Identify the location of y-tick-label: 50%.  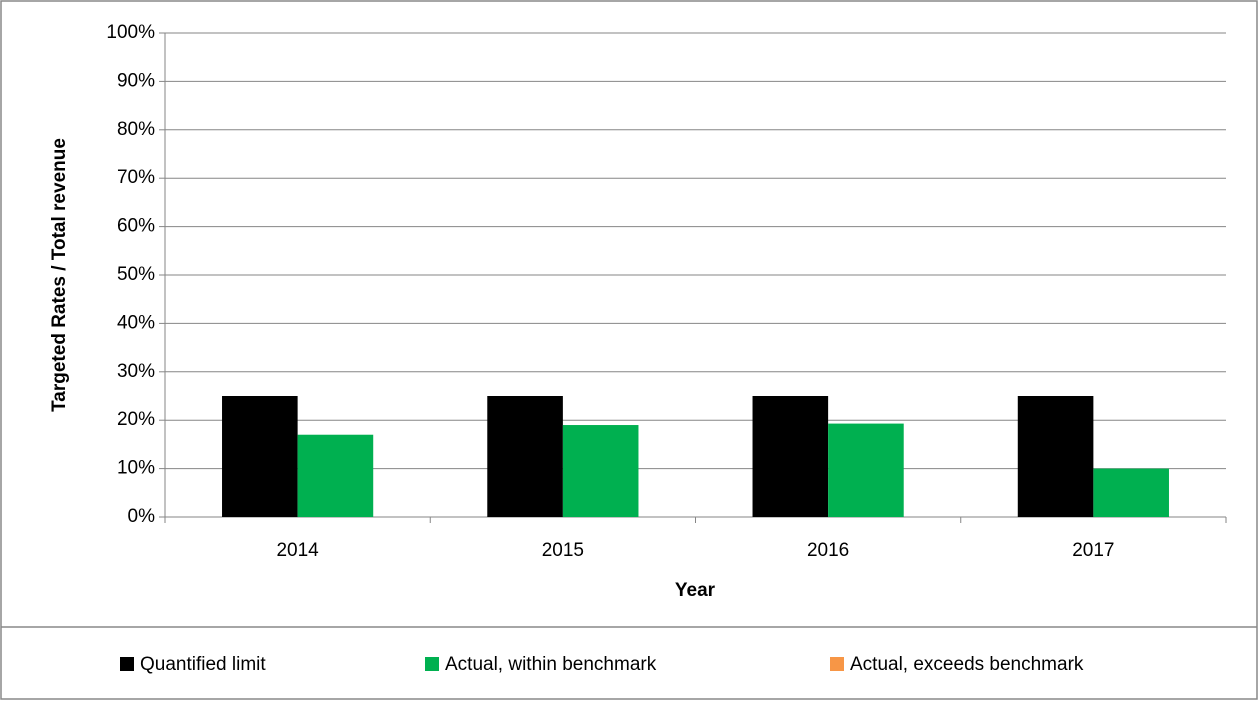
(136, 274).